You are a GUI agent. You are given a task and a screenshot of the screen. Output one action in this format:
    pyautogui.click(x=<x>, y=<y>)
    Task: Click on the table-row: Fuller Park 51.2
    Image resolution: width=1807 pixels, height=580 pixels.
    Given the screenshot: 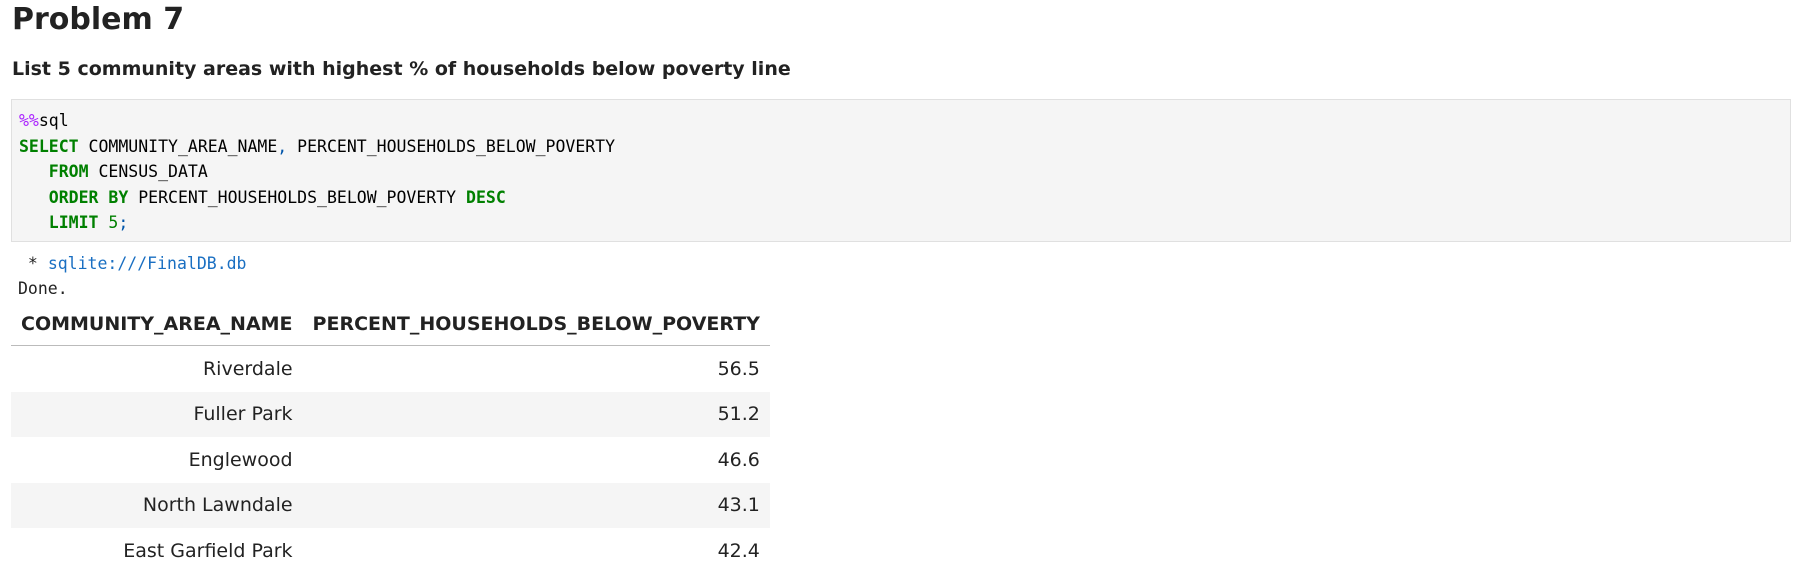 What is the action you would take?
    pyautogui.click(x=390, y=414)
    